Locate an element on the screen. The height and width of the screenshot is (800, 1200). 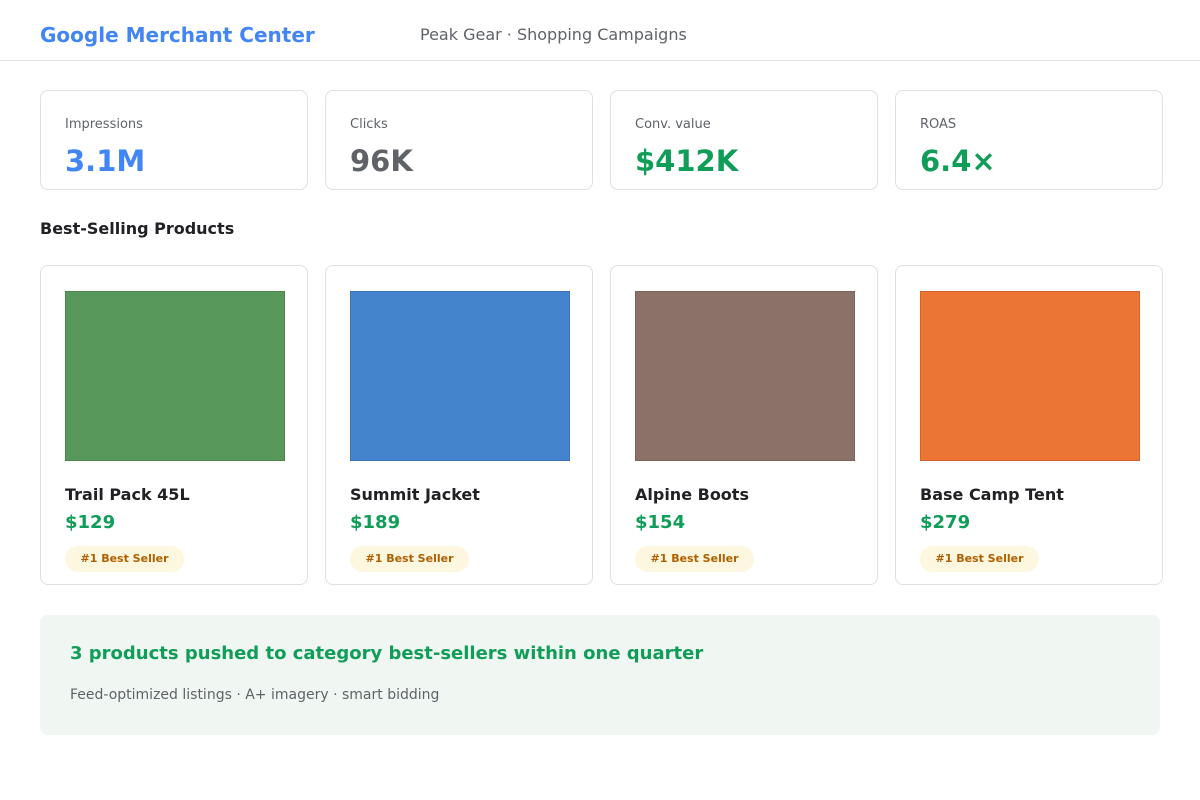
kpi-card-clicks: Clicks 96K is located at coordinates (459, 140).